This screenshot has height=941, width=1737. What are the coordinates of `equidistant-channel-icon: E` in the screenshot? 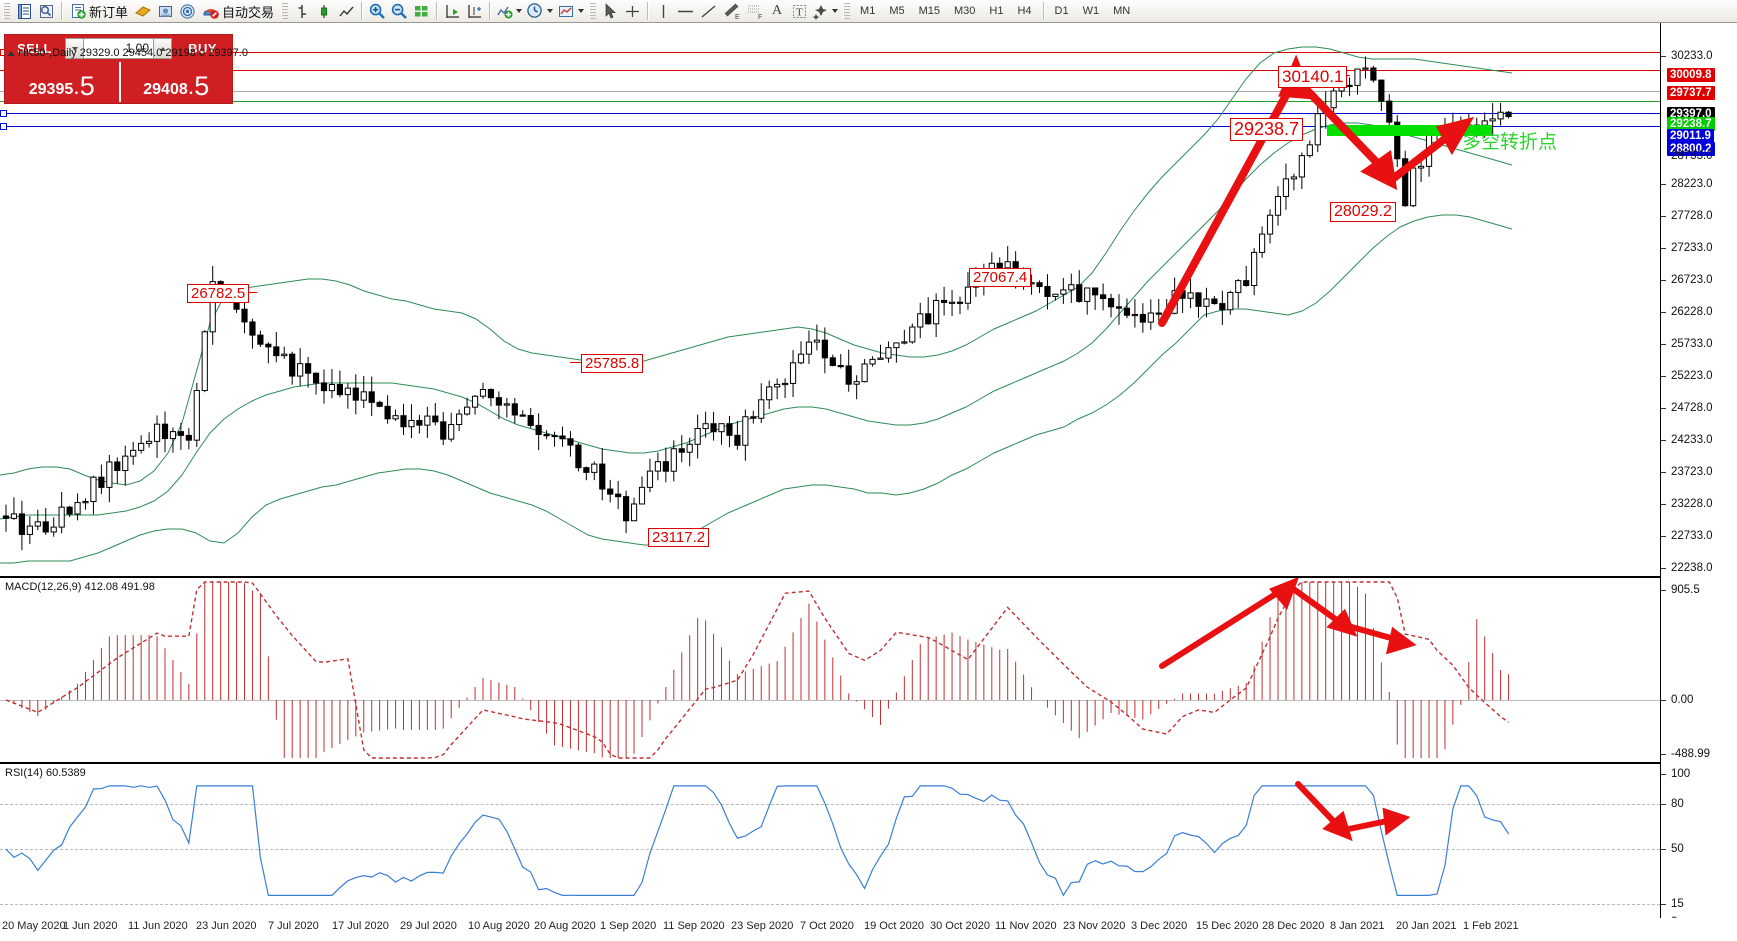 It's located at (731, 11).